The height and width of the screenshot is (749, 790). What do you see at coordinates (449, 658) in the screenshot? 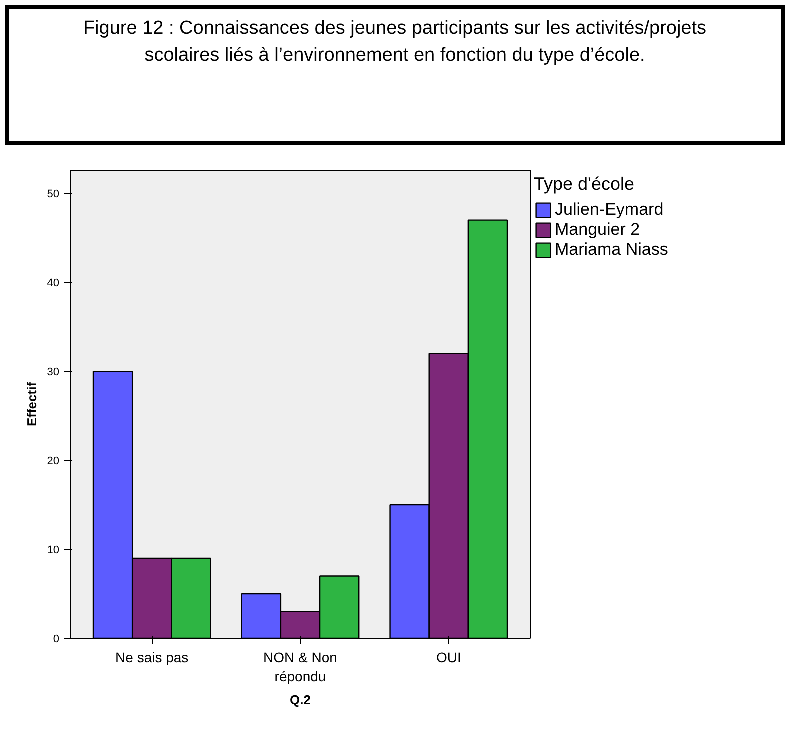
I see `x-tick-label: OUI` at bounding box center [449, 658].